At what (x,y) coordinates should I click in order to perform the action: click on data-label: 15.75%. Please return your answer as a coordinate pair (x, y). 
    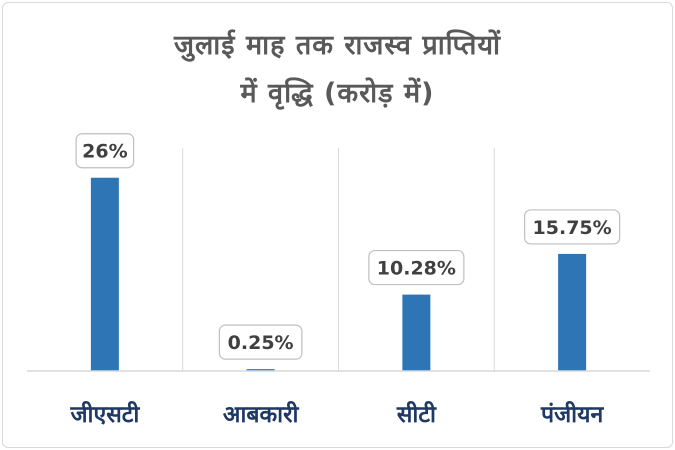
    Looking at the image, I should click on (572, 228).